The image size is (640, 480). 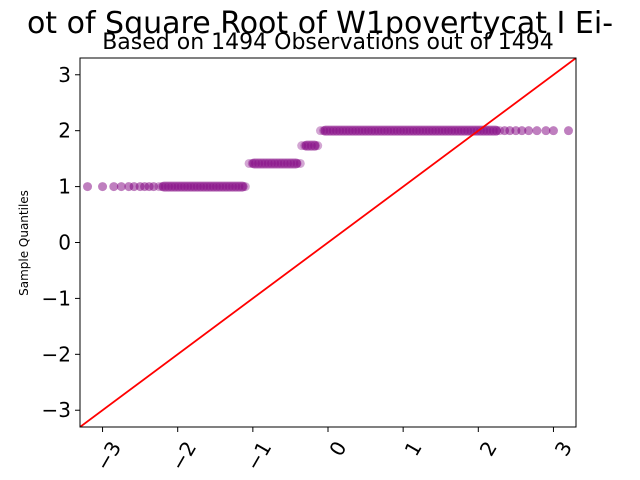 I want to click on chart-title: ot of Square Root of W1povertycat I Ei-, so click(x=320, y=23).